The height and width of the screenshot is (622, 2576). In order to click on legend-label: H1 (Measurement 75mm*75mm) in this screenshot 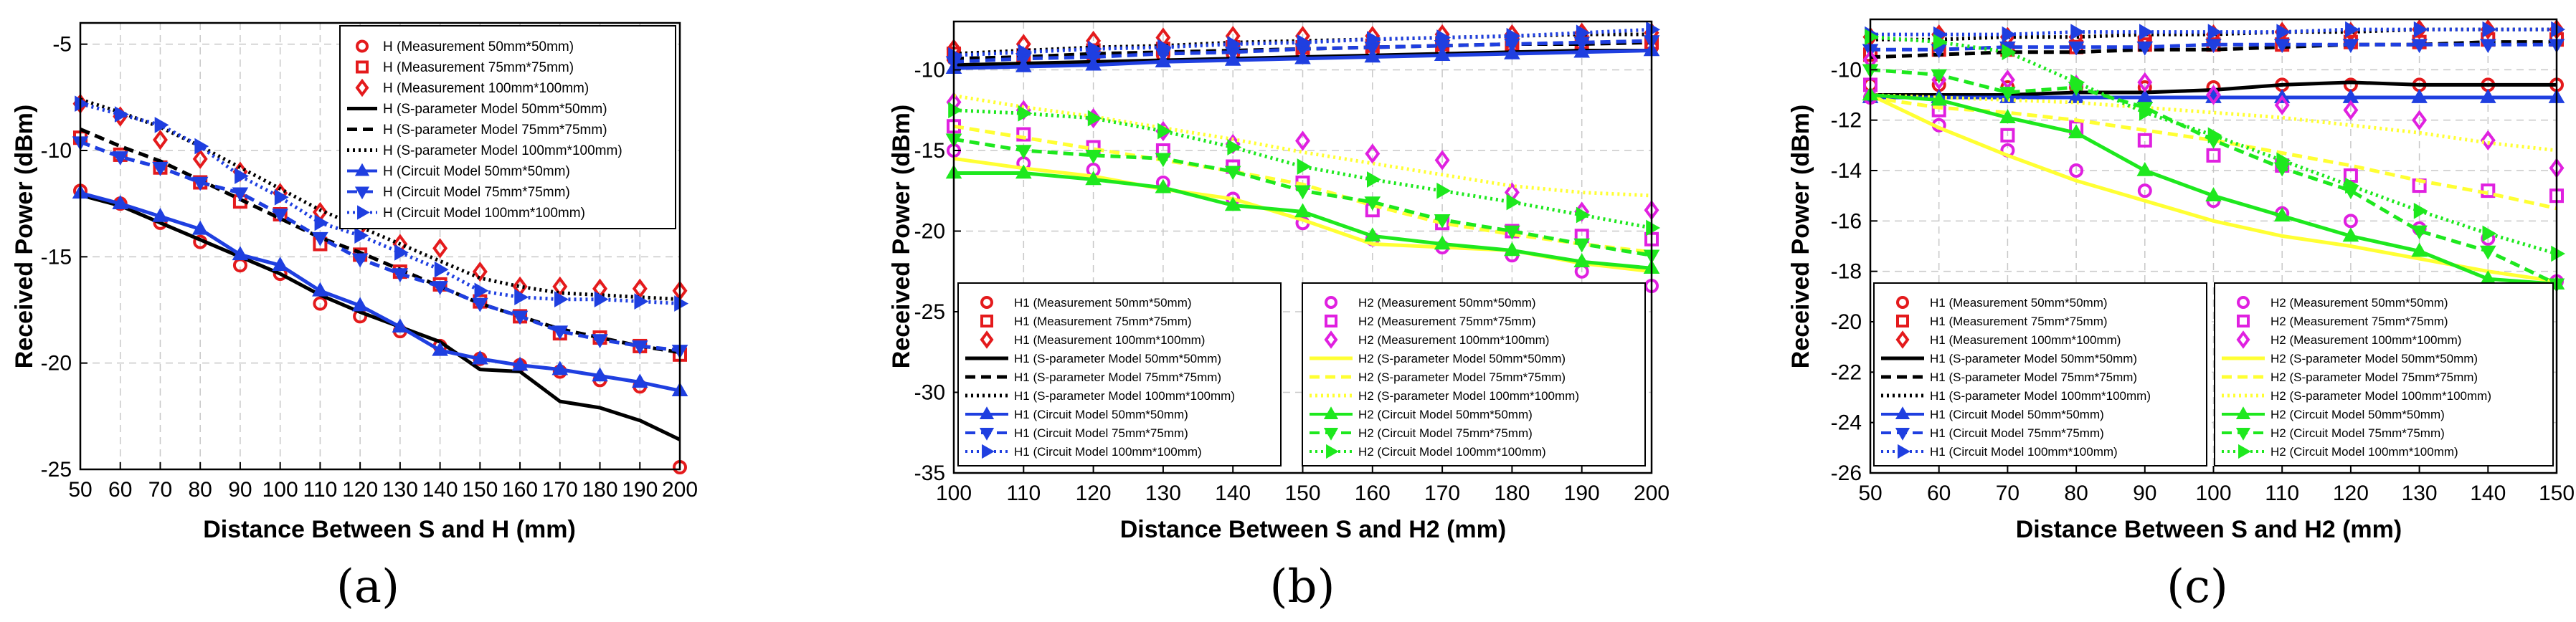, I will do `click(2019, 321)`.